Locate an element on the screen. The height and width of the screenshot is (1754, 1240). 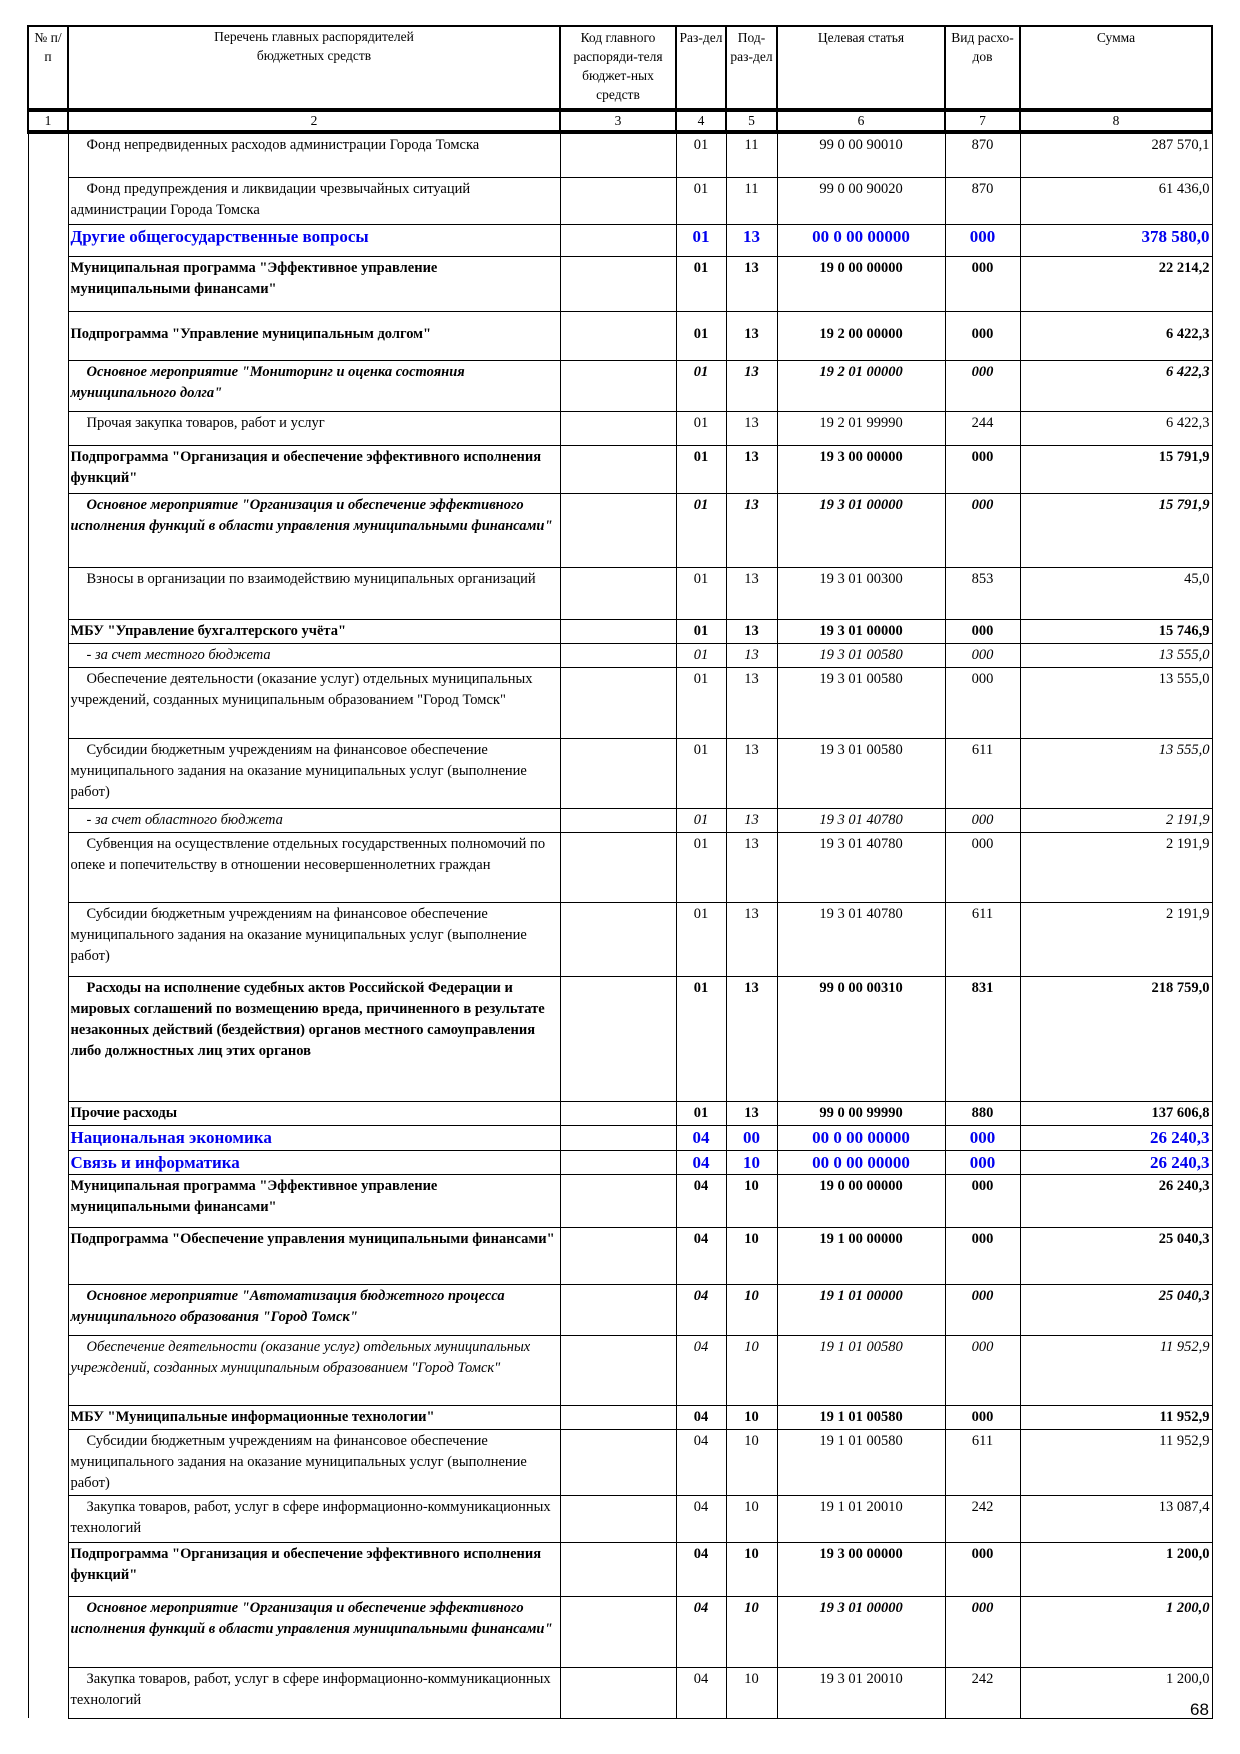
budget-item-name: Другие общегосударственные вопросы is located at coordinates (314, 240).